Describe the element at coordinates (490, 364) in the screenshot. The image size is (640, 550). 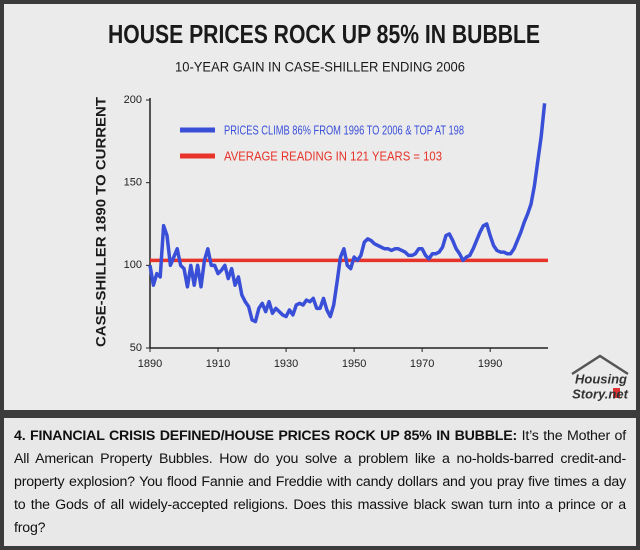
I see `x-tick-label: 1990` at that location.